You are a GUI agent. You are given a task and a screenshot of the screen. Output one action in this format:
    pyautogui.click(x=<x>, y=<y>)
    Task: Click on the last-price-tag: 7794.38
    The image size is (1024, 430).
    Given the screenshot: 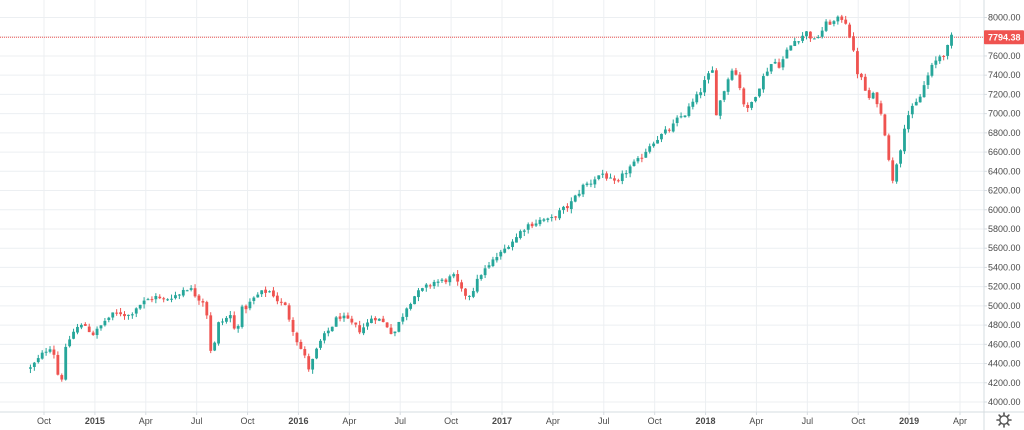 What is the action you would take?
    pyautogui.click(x=1004, y=37)
    